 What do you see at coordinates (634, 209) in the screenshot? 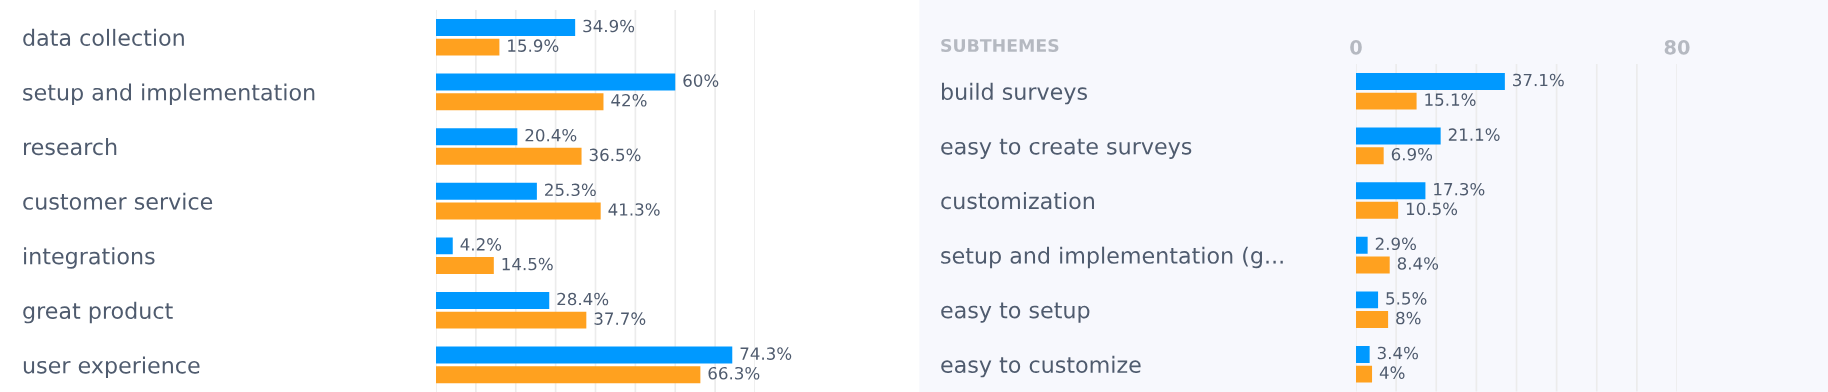
I see `data-label: 41.3%` at bounding box center [634, 209].